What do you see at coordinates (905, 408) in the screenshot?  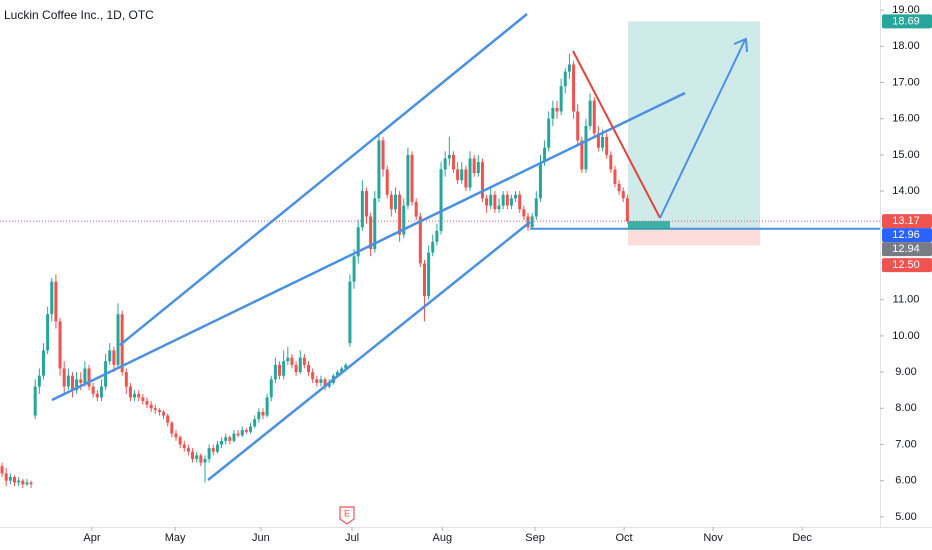 I see `y-tick-label: 8.00` at bounding box center [905, 408].